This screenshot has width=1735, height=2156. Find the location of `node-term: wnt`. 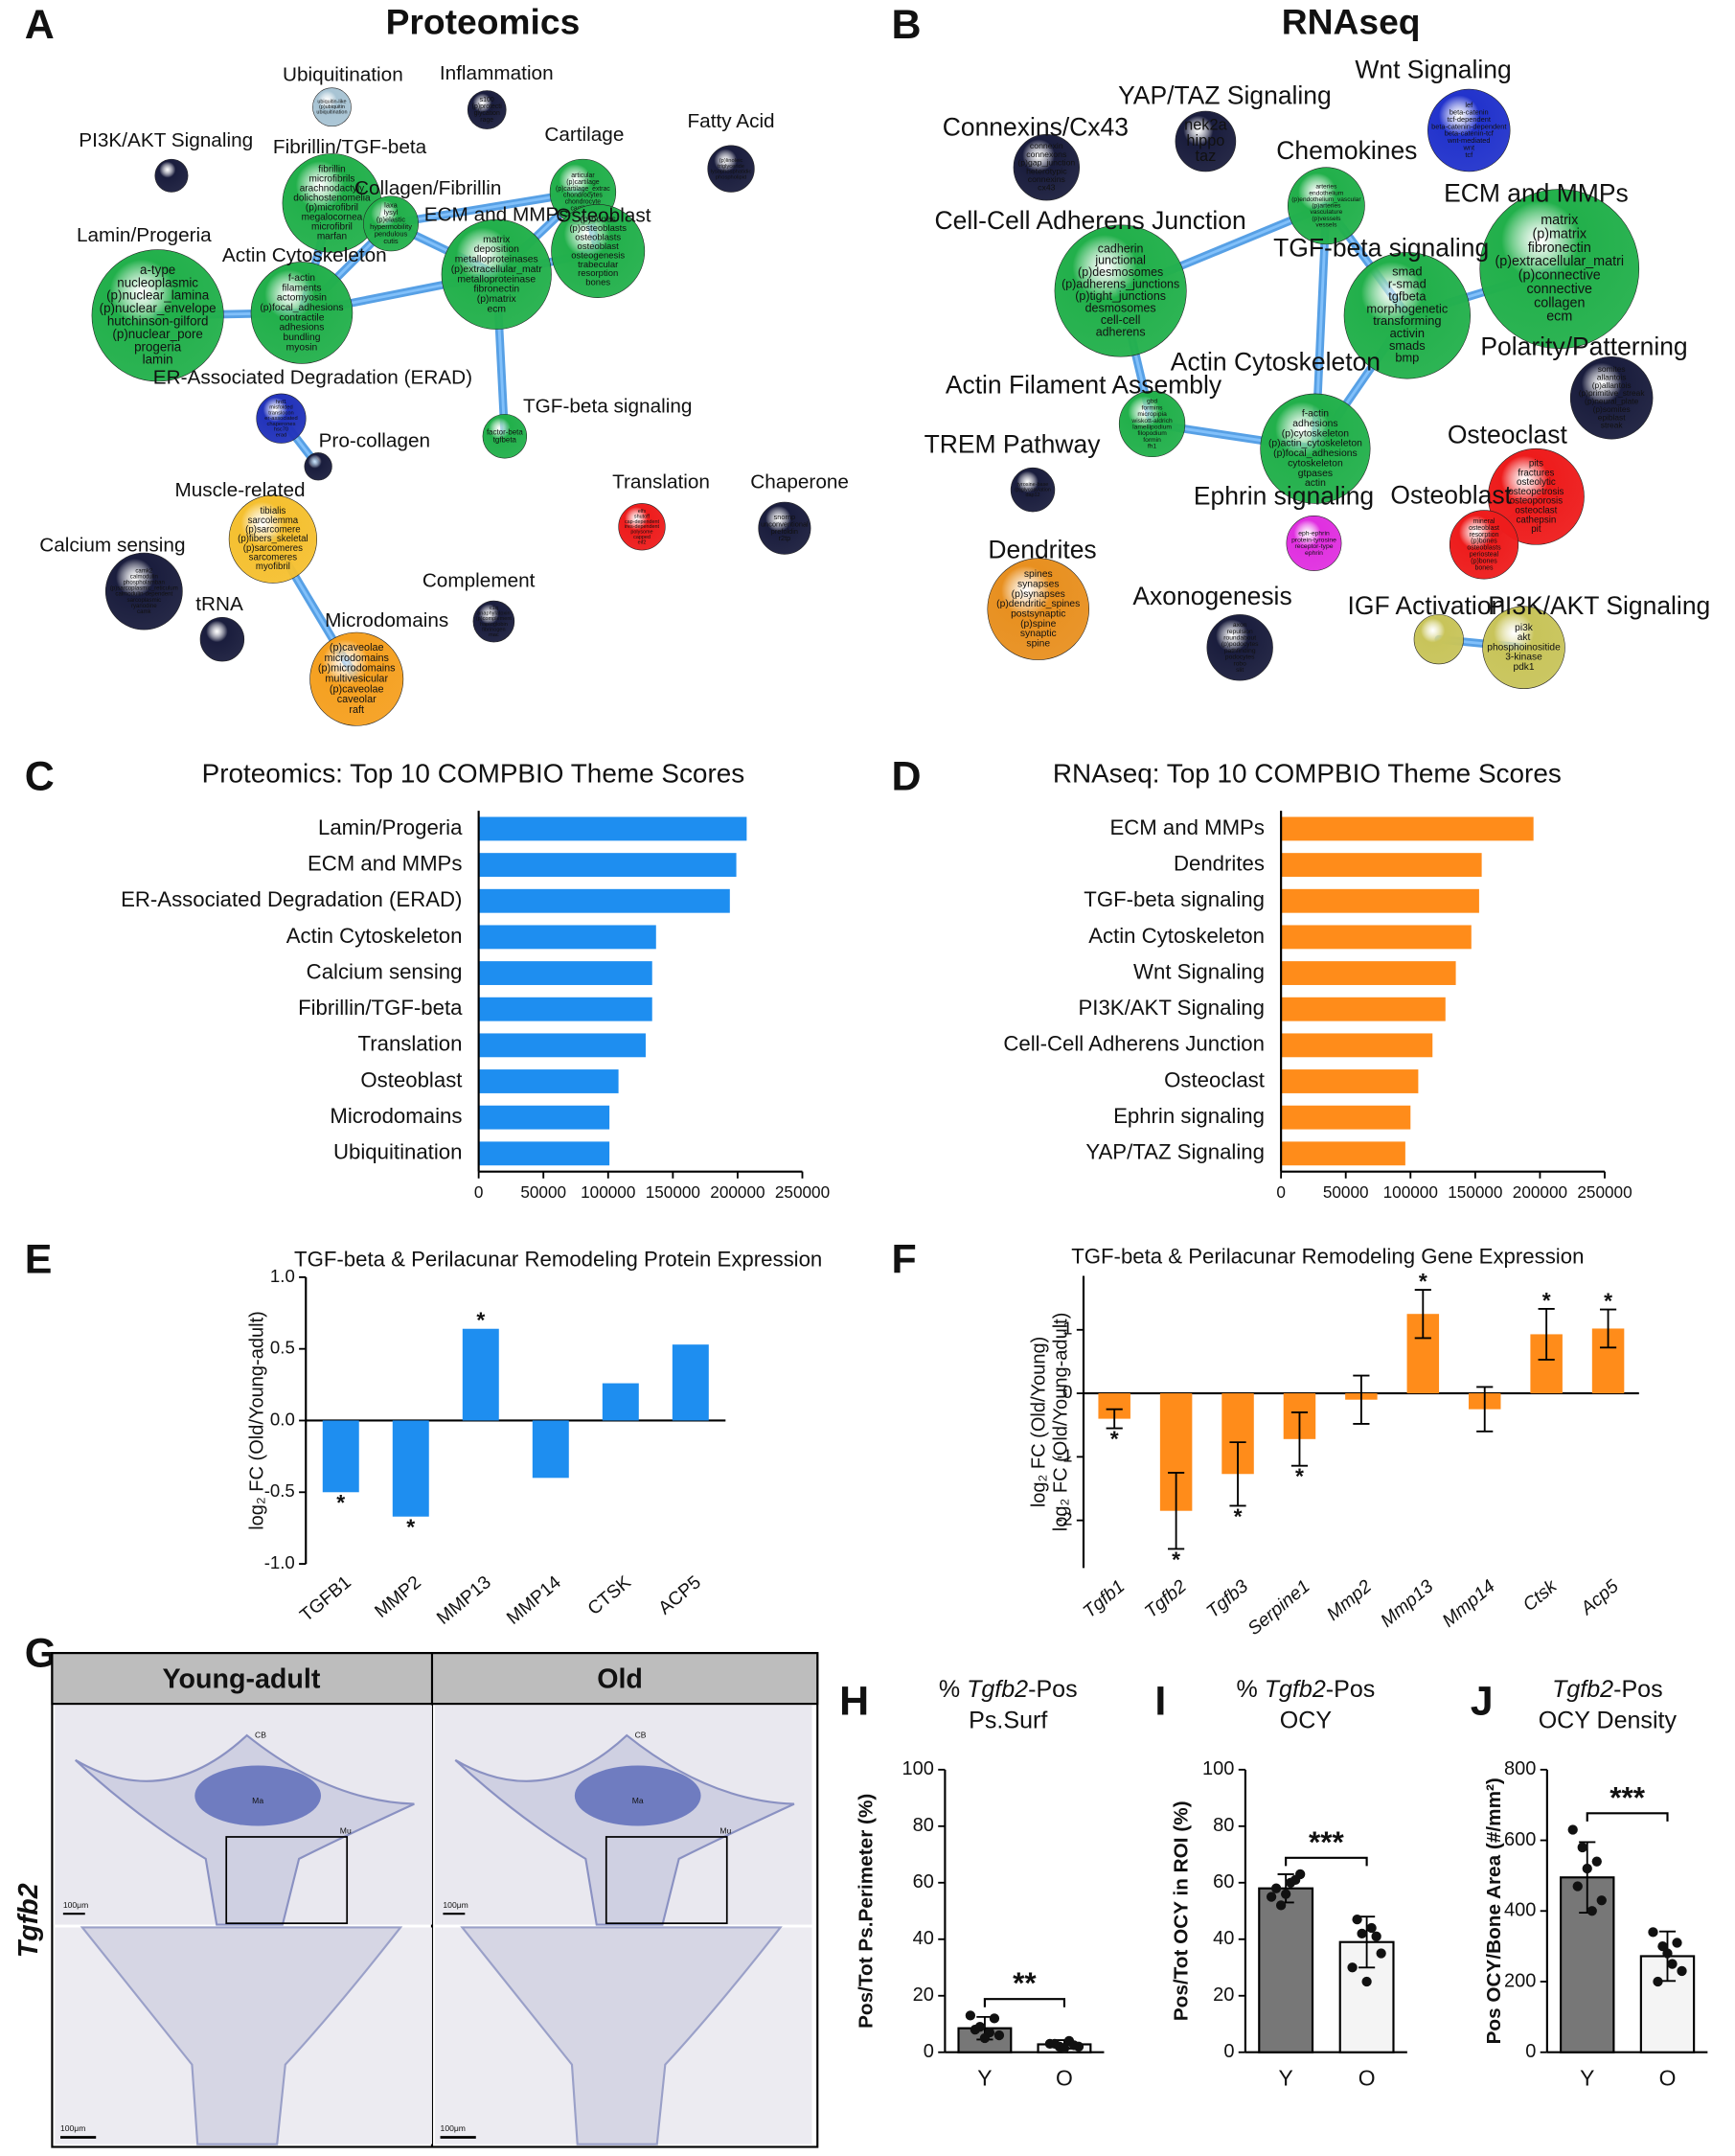

node-term: wnt is located at coordinates (1469, 148).